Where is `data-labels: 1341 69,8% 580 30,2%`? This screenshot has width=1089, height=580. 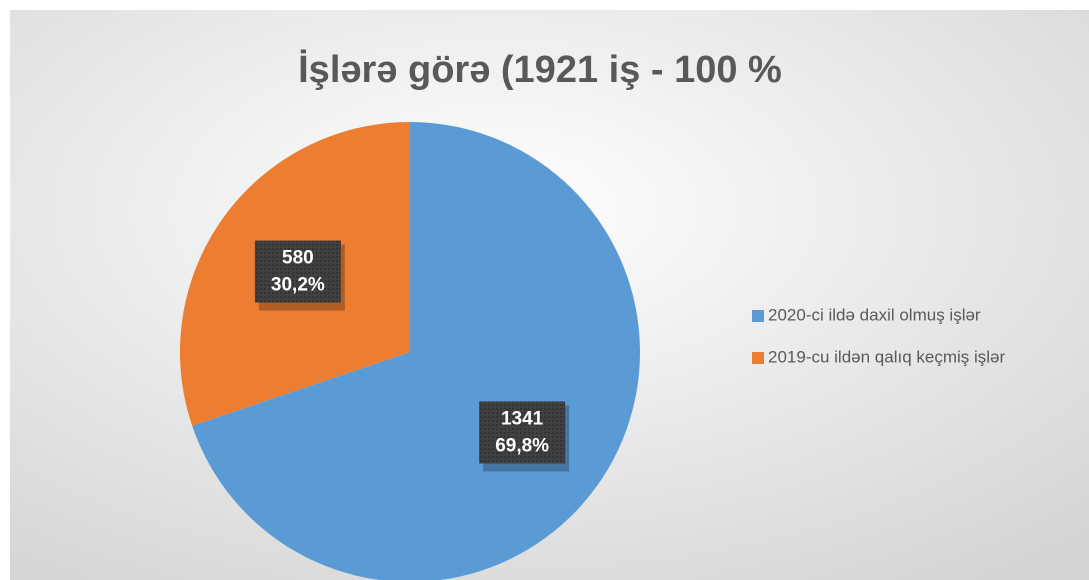 data-labels: 1341 69,8% 580 30,2% is located at coordinates (412, 356).